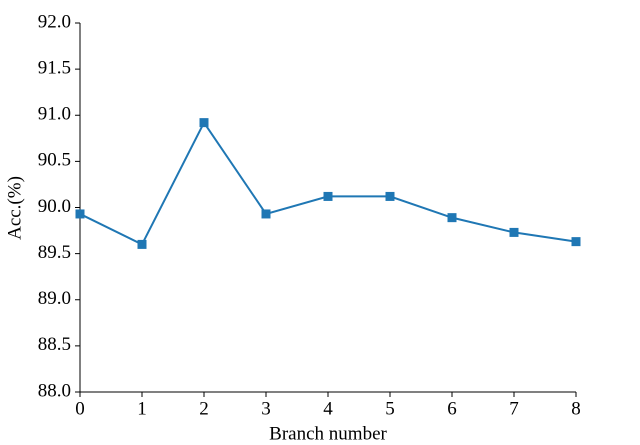 The width and height of the screenshot is (640, 445). Describe the element at coordinates (54, 206) in the screenshot. I see `y-tick-label: 90.0` at that location.